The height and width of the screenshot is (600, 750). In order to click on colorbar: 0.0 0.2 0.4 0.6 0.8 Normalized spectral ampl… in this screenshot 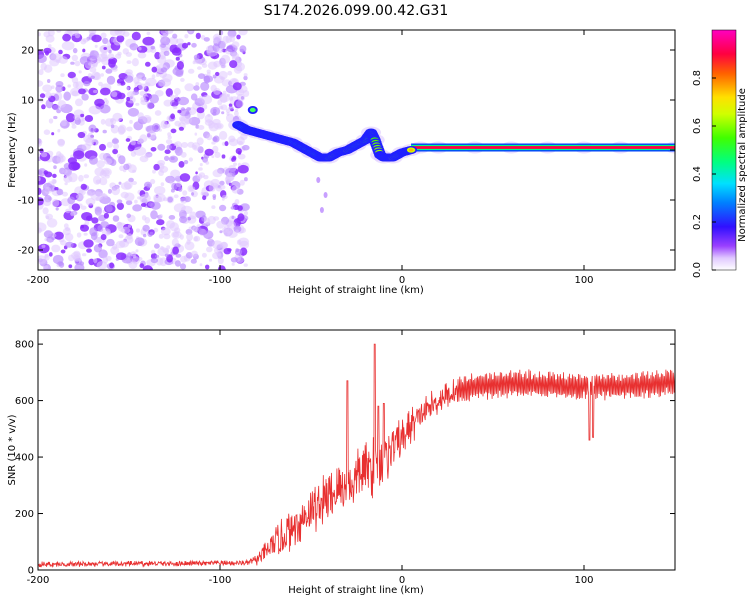, I will do `click(720, 153)`.